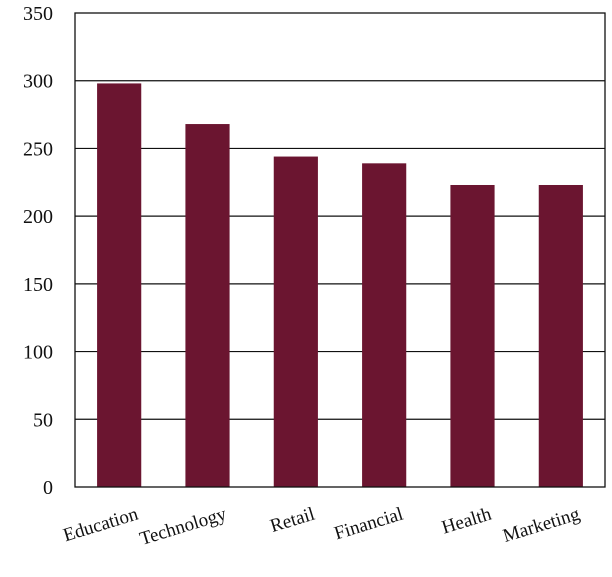 This screenshot has width=612, height=577. I want to click on bar-technology, so click(207, 306).